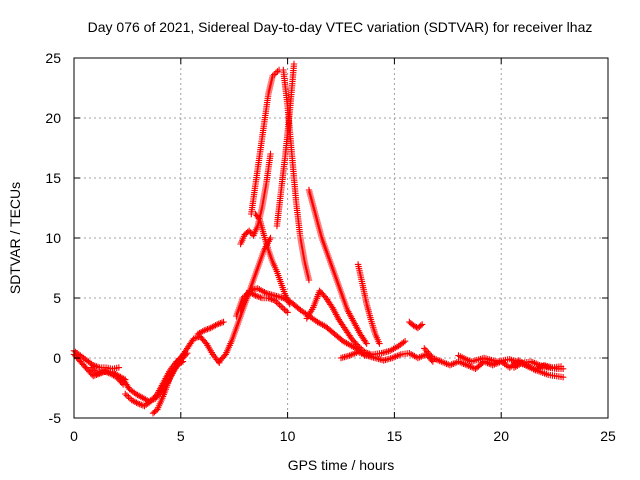 The width and height of the screenshot is (640, 480). Describe the element at coordinates (395, 436) in the screenshot. I see `x-tick-label: 15` at that location.